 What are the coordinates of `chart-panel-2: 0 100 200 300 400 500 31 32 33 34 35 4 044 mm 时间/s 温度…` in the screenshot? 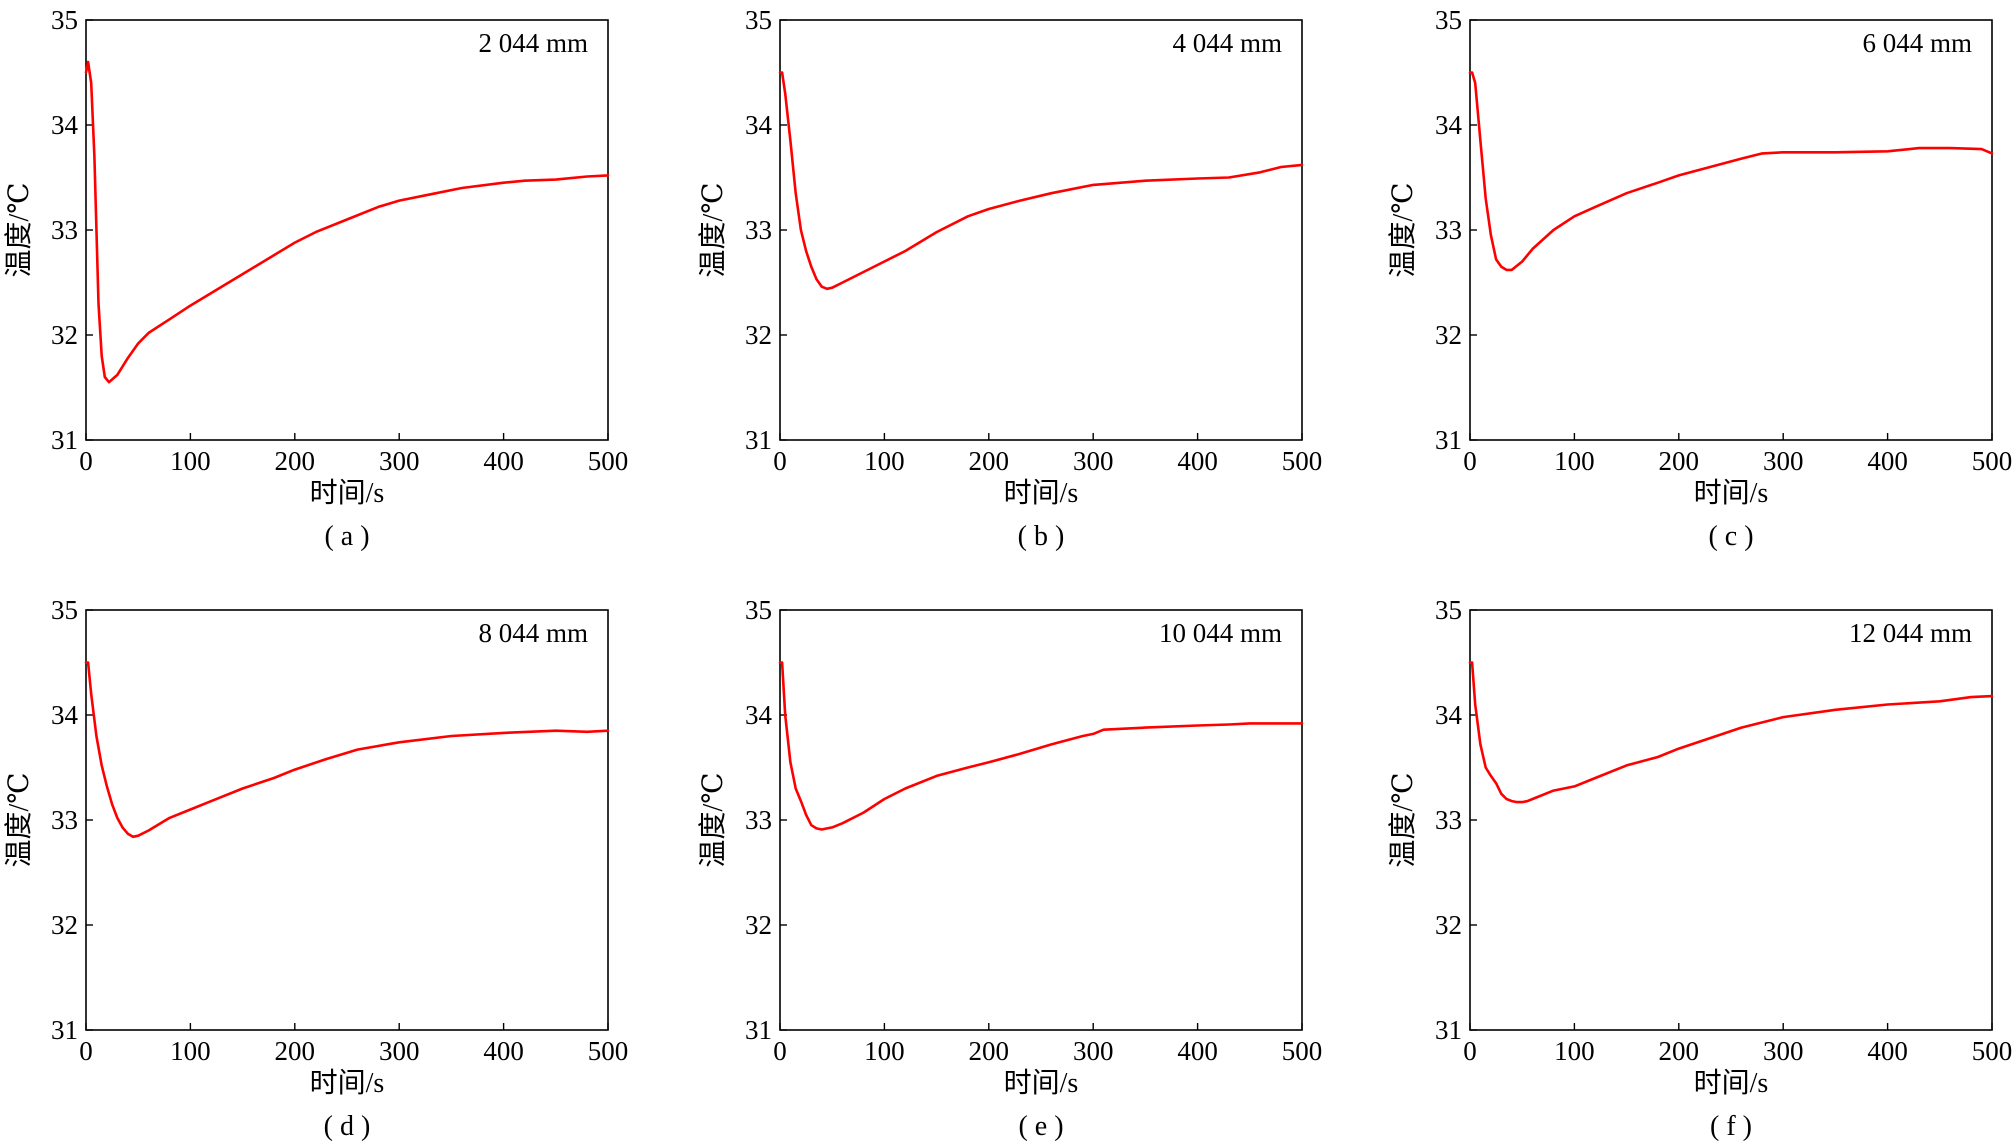 It's located at (1009, 278).